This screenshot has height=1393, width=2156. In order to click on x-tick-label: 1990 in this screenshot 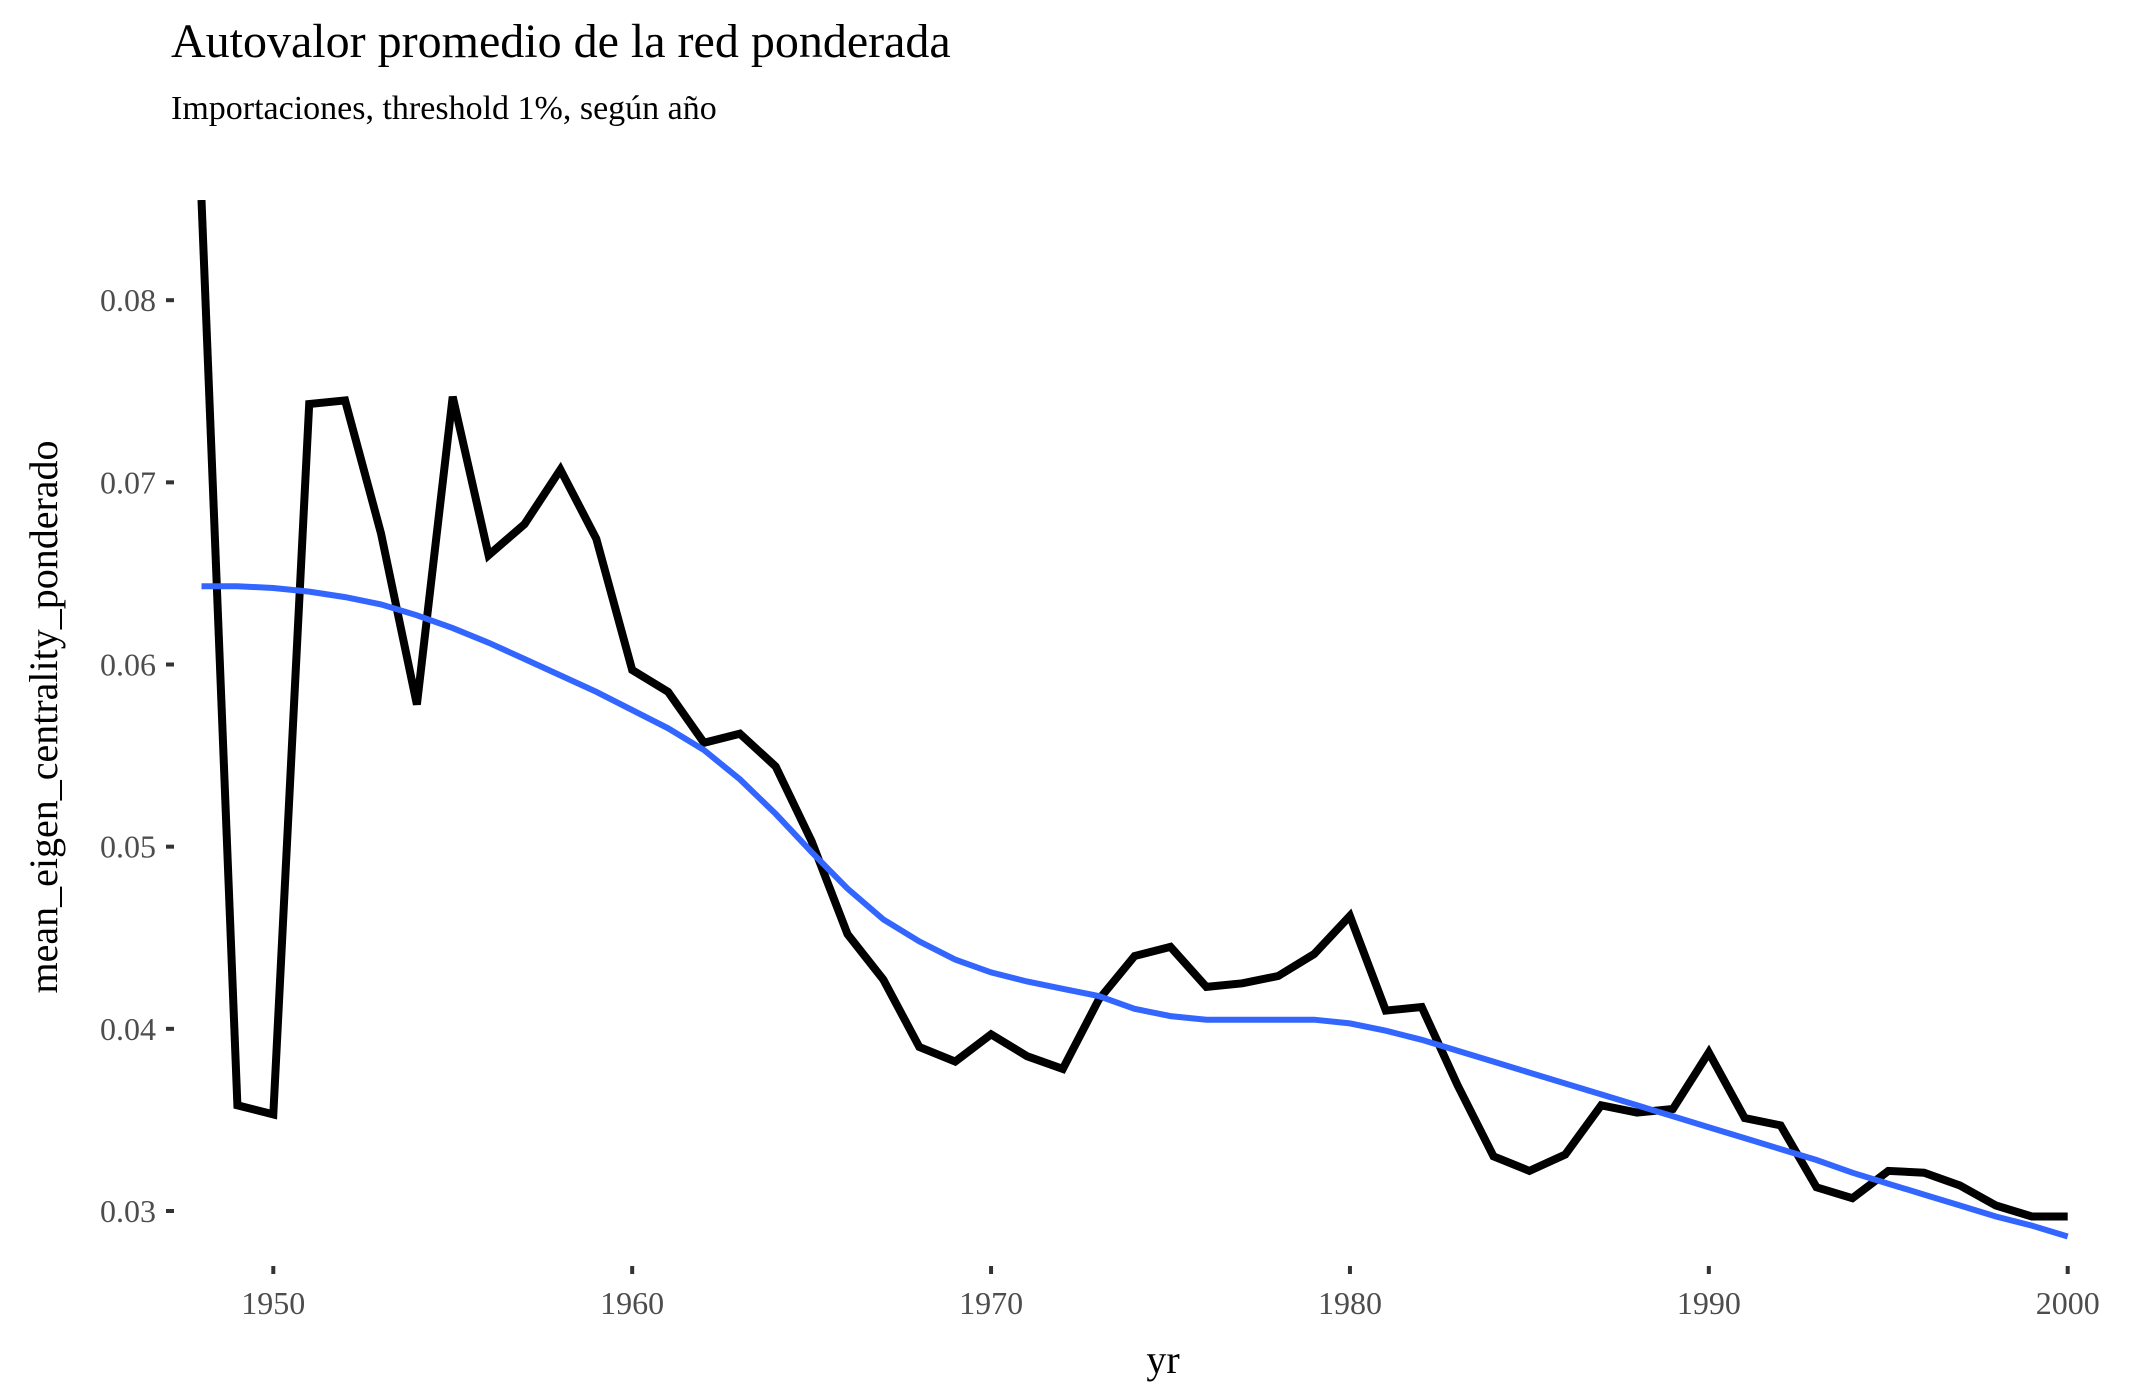, I will do `click(1709, 1303)`.